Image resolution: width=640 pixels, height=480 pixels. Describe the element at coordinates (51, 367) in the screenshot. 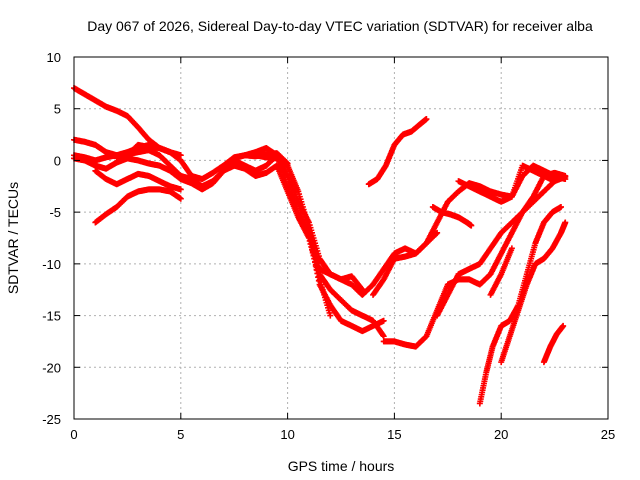

I see `y-tick-label: -20` at that location.